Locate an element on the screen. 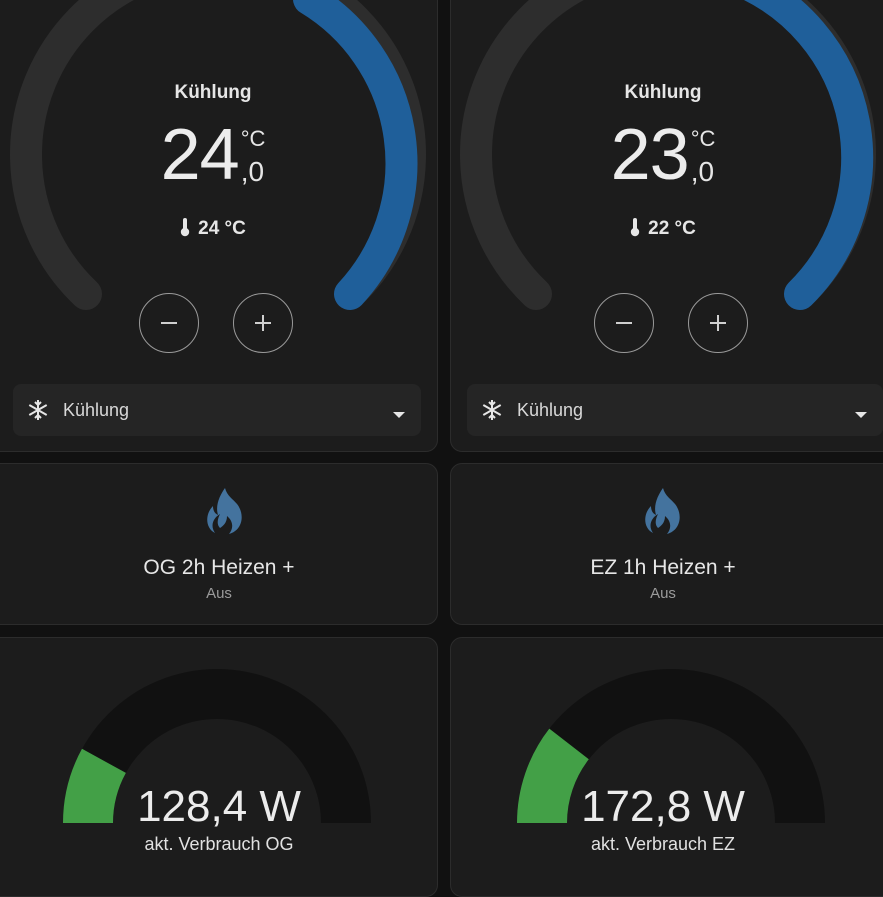  target-temp-integer: 23 is located at coordinates (650, 155).